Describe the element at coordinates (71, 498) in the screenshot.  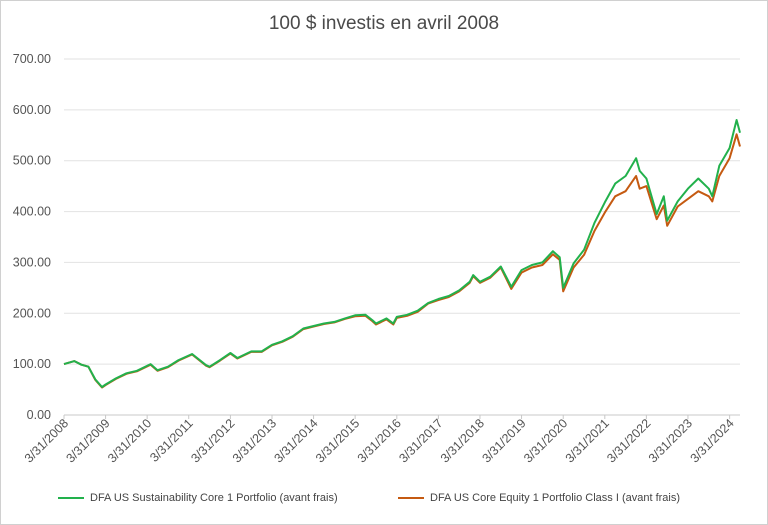
I see `legend-swatch-green` at that location.